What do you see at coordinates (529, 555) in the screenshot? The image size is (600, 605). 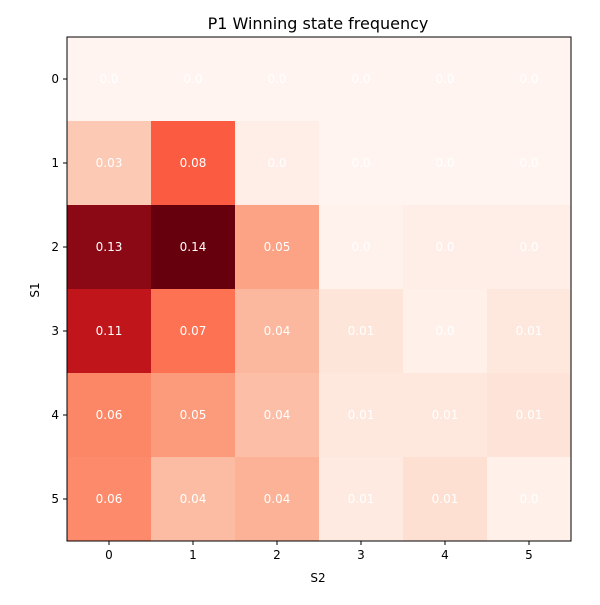 I see `x-tick-label: 5` at bounding box center [529, 555].